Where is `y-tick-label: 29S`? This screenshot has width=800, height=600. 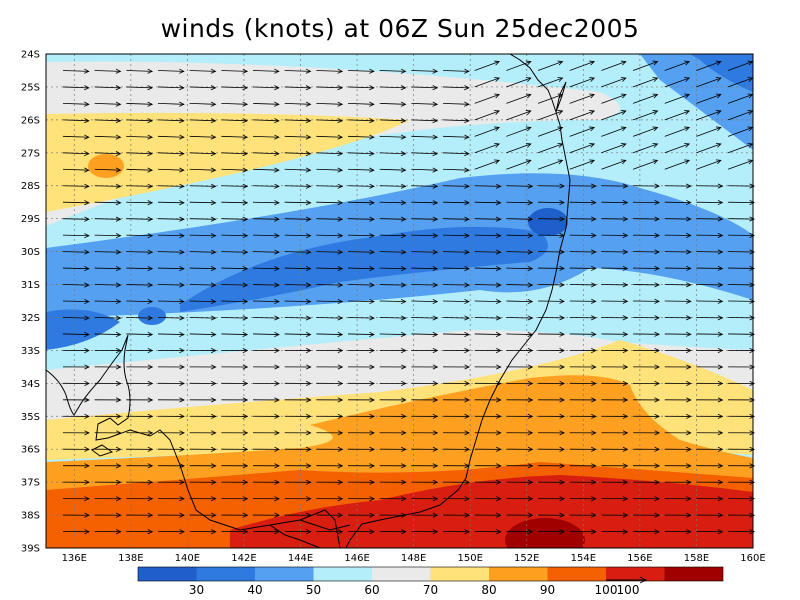
y-tick-label: 29S is located at coordinates (30, 219).